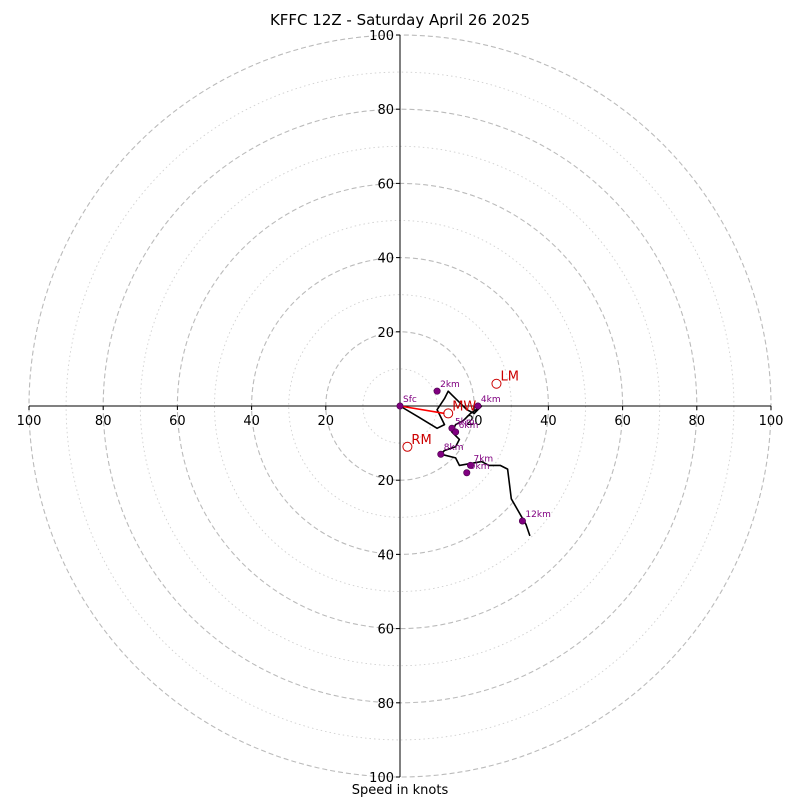 This screenshot has width=800, height=800. Describe the element at coordinates (410, 400) in the screenshot. I see `height-marker-label: Sfc` at that location.